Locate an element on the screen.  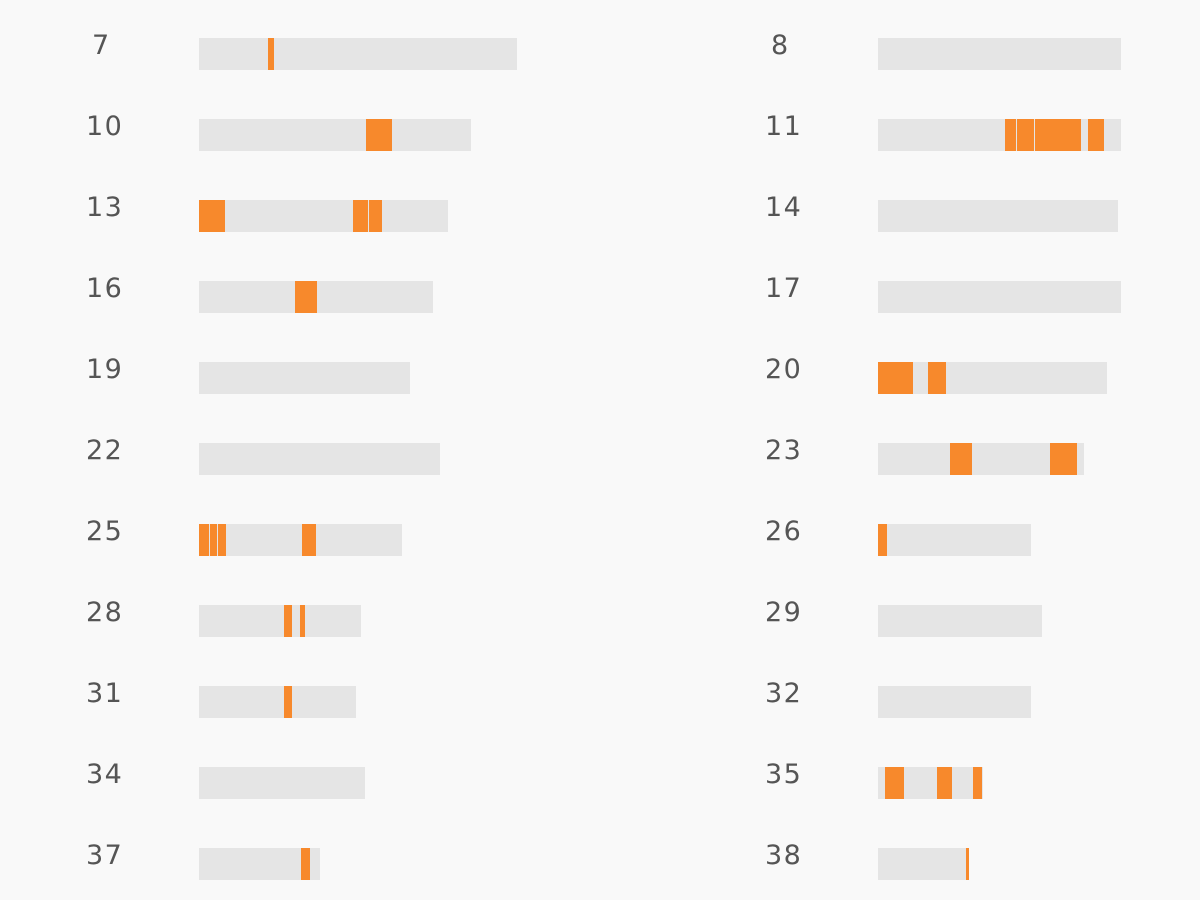
row-label: 26 is located at coordinates (784, 531).